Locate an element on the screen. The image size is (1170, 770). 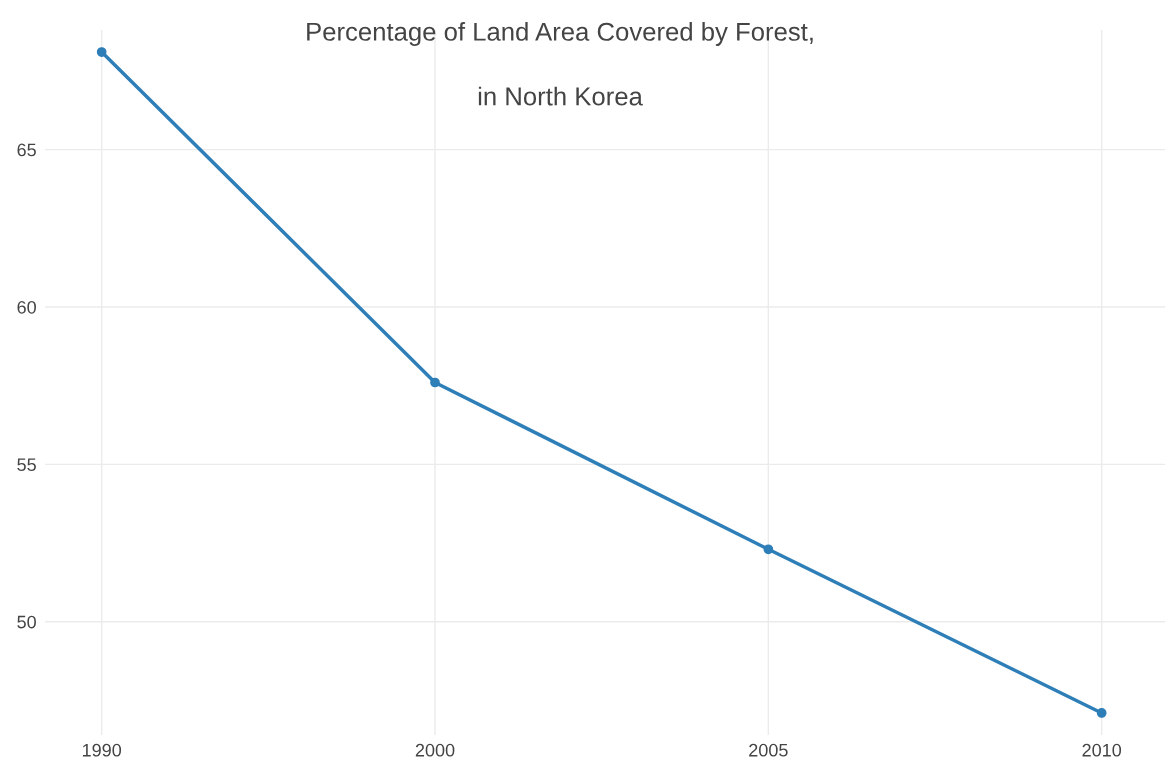
x-tick-label: 2000 is located at coordinates (435, 750).